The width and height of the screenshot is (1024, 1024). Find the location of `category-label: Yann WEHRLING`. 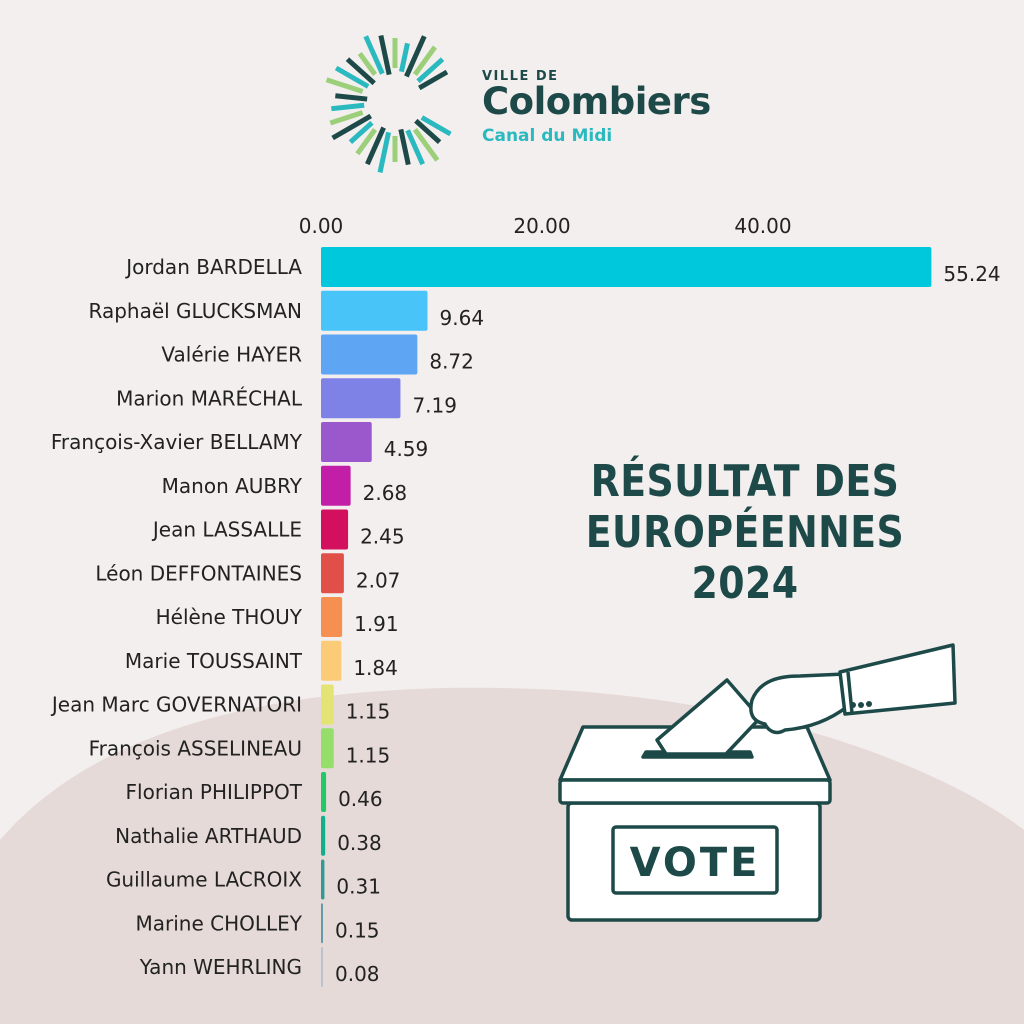

category-label: Yann WEHRLING is located at coordinates (220, 967).